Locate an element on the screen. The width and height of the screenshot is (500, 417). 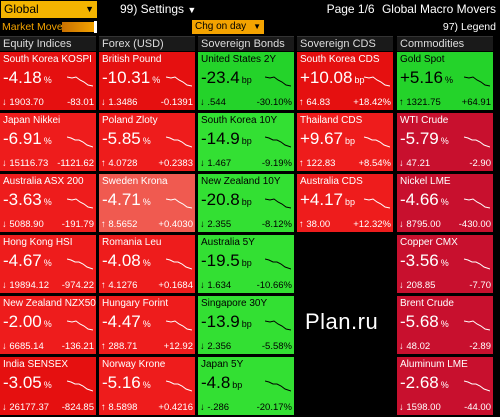
column-header: Forex (USD) is located at coordinates (147, 43).